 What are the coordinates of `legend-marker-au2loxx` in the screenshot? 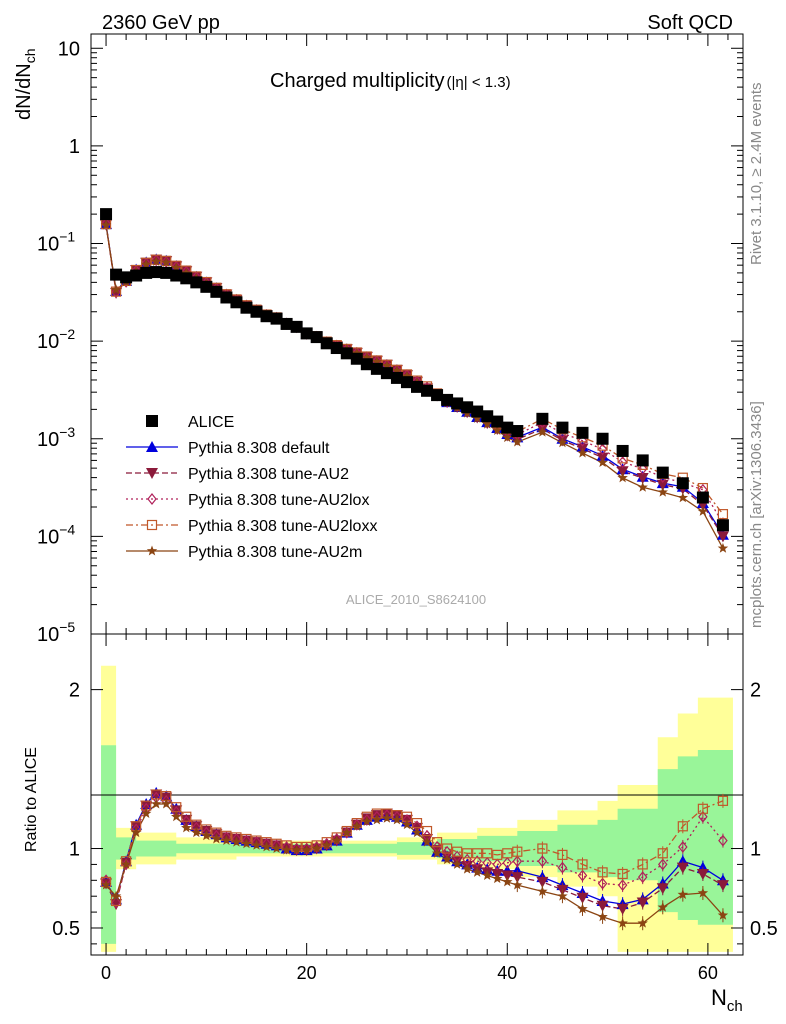 It's located at (152, 525).